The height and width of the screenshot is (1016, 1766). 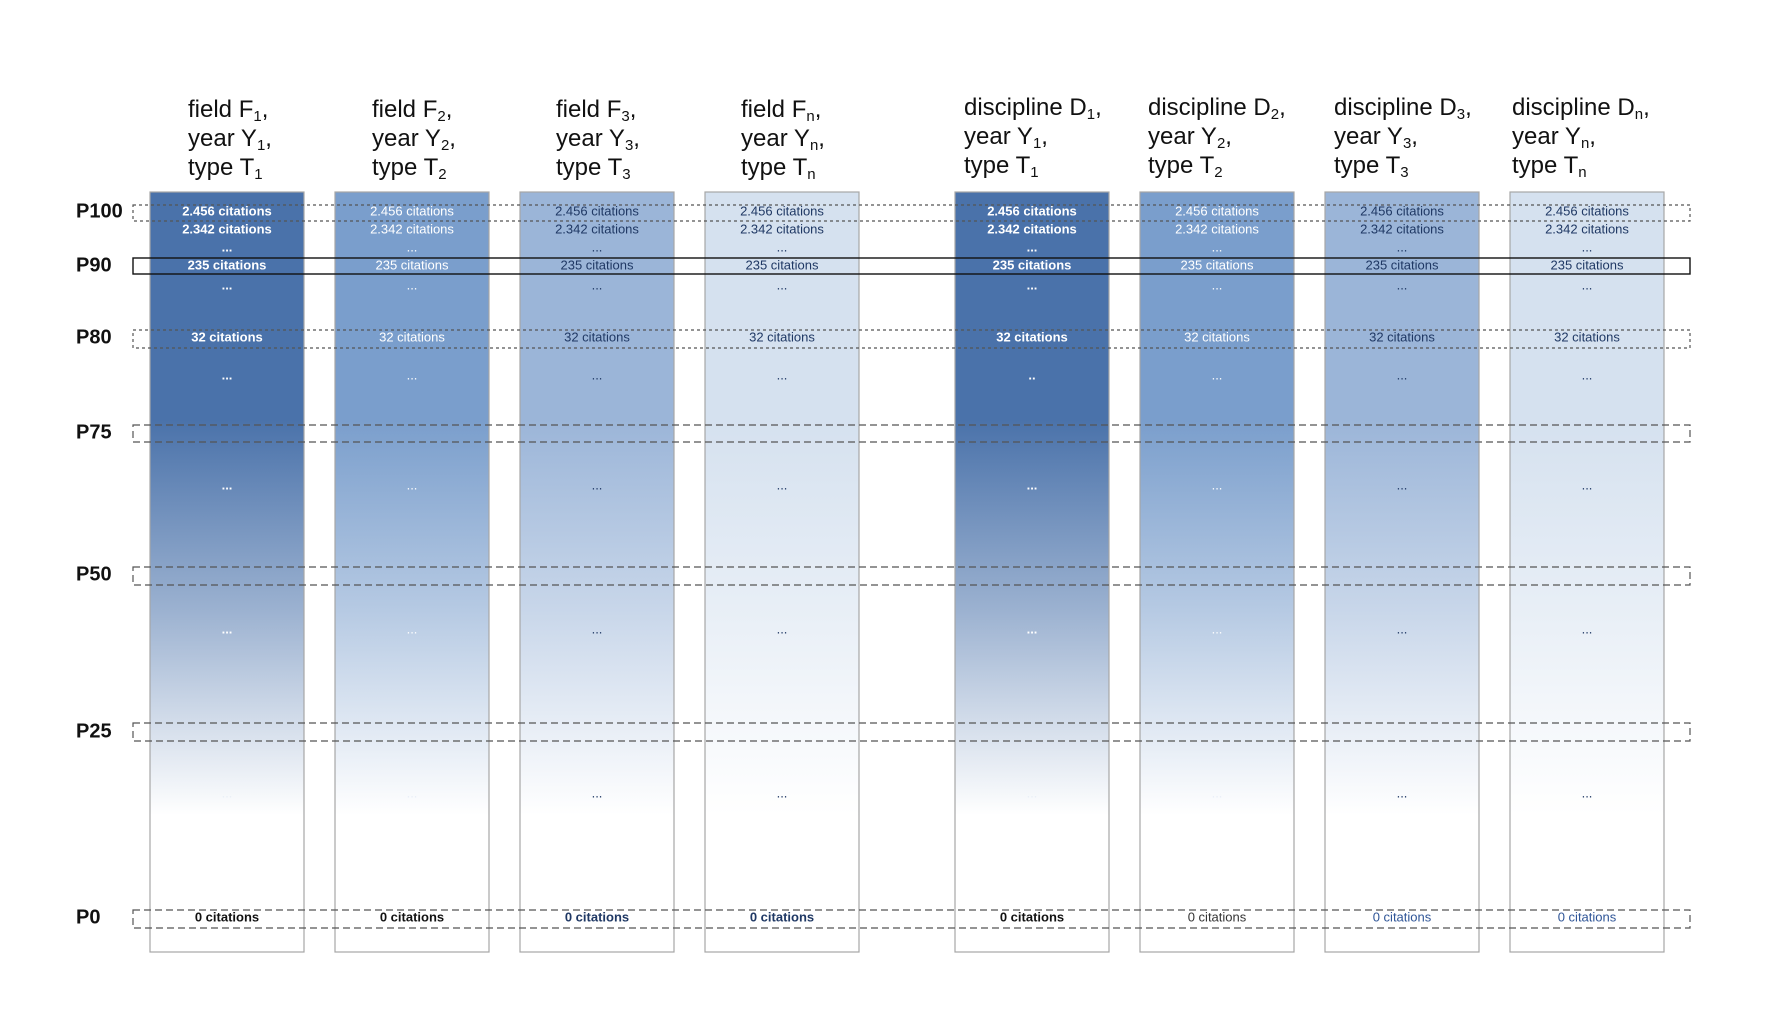 I want to click on cell-p90-d1: 235 citations, so click(x=1032, y=264).